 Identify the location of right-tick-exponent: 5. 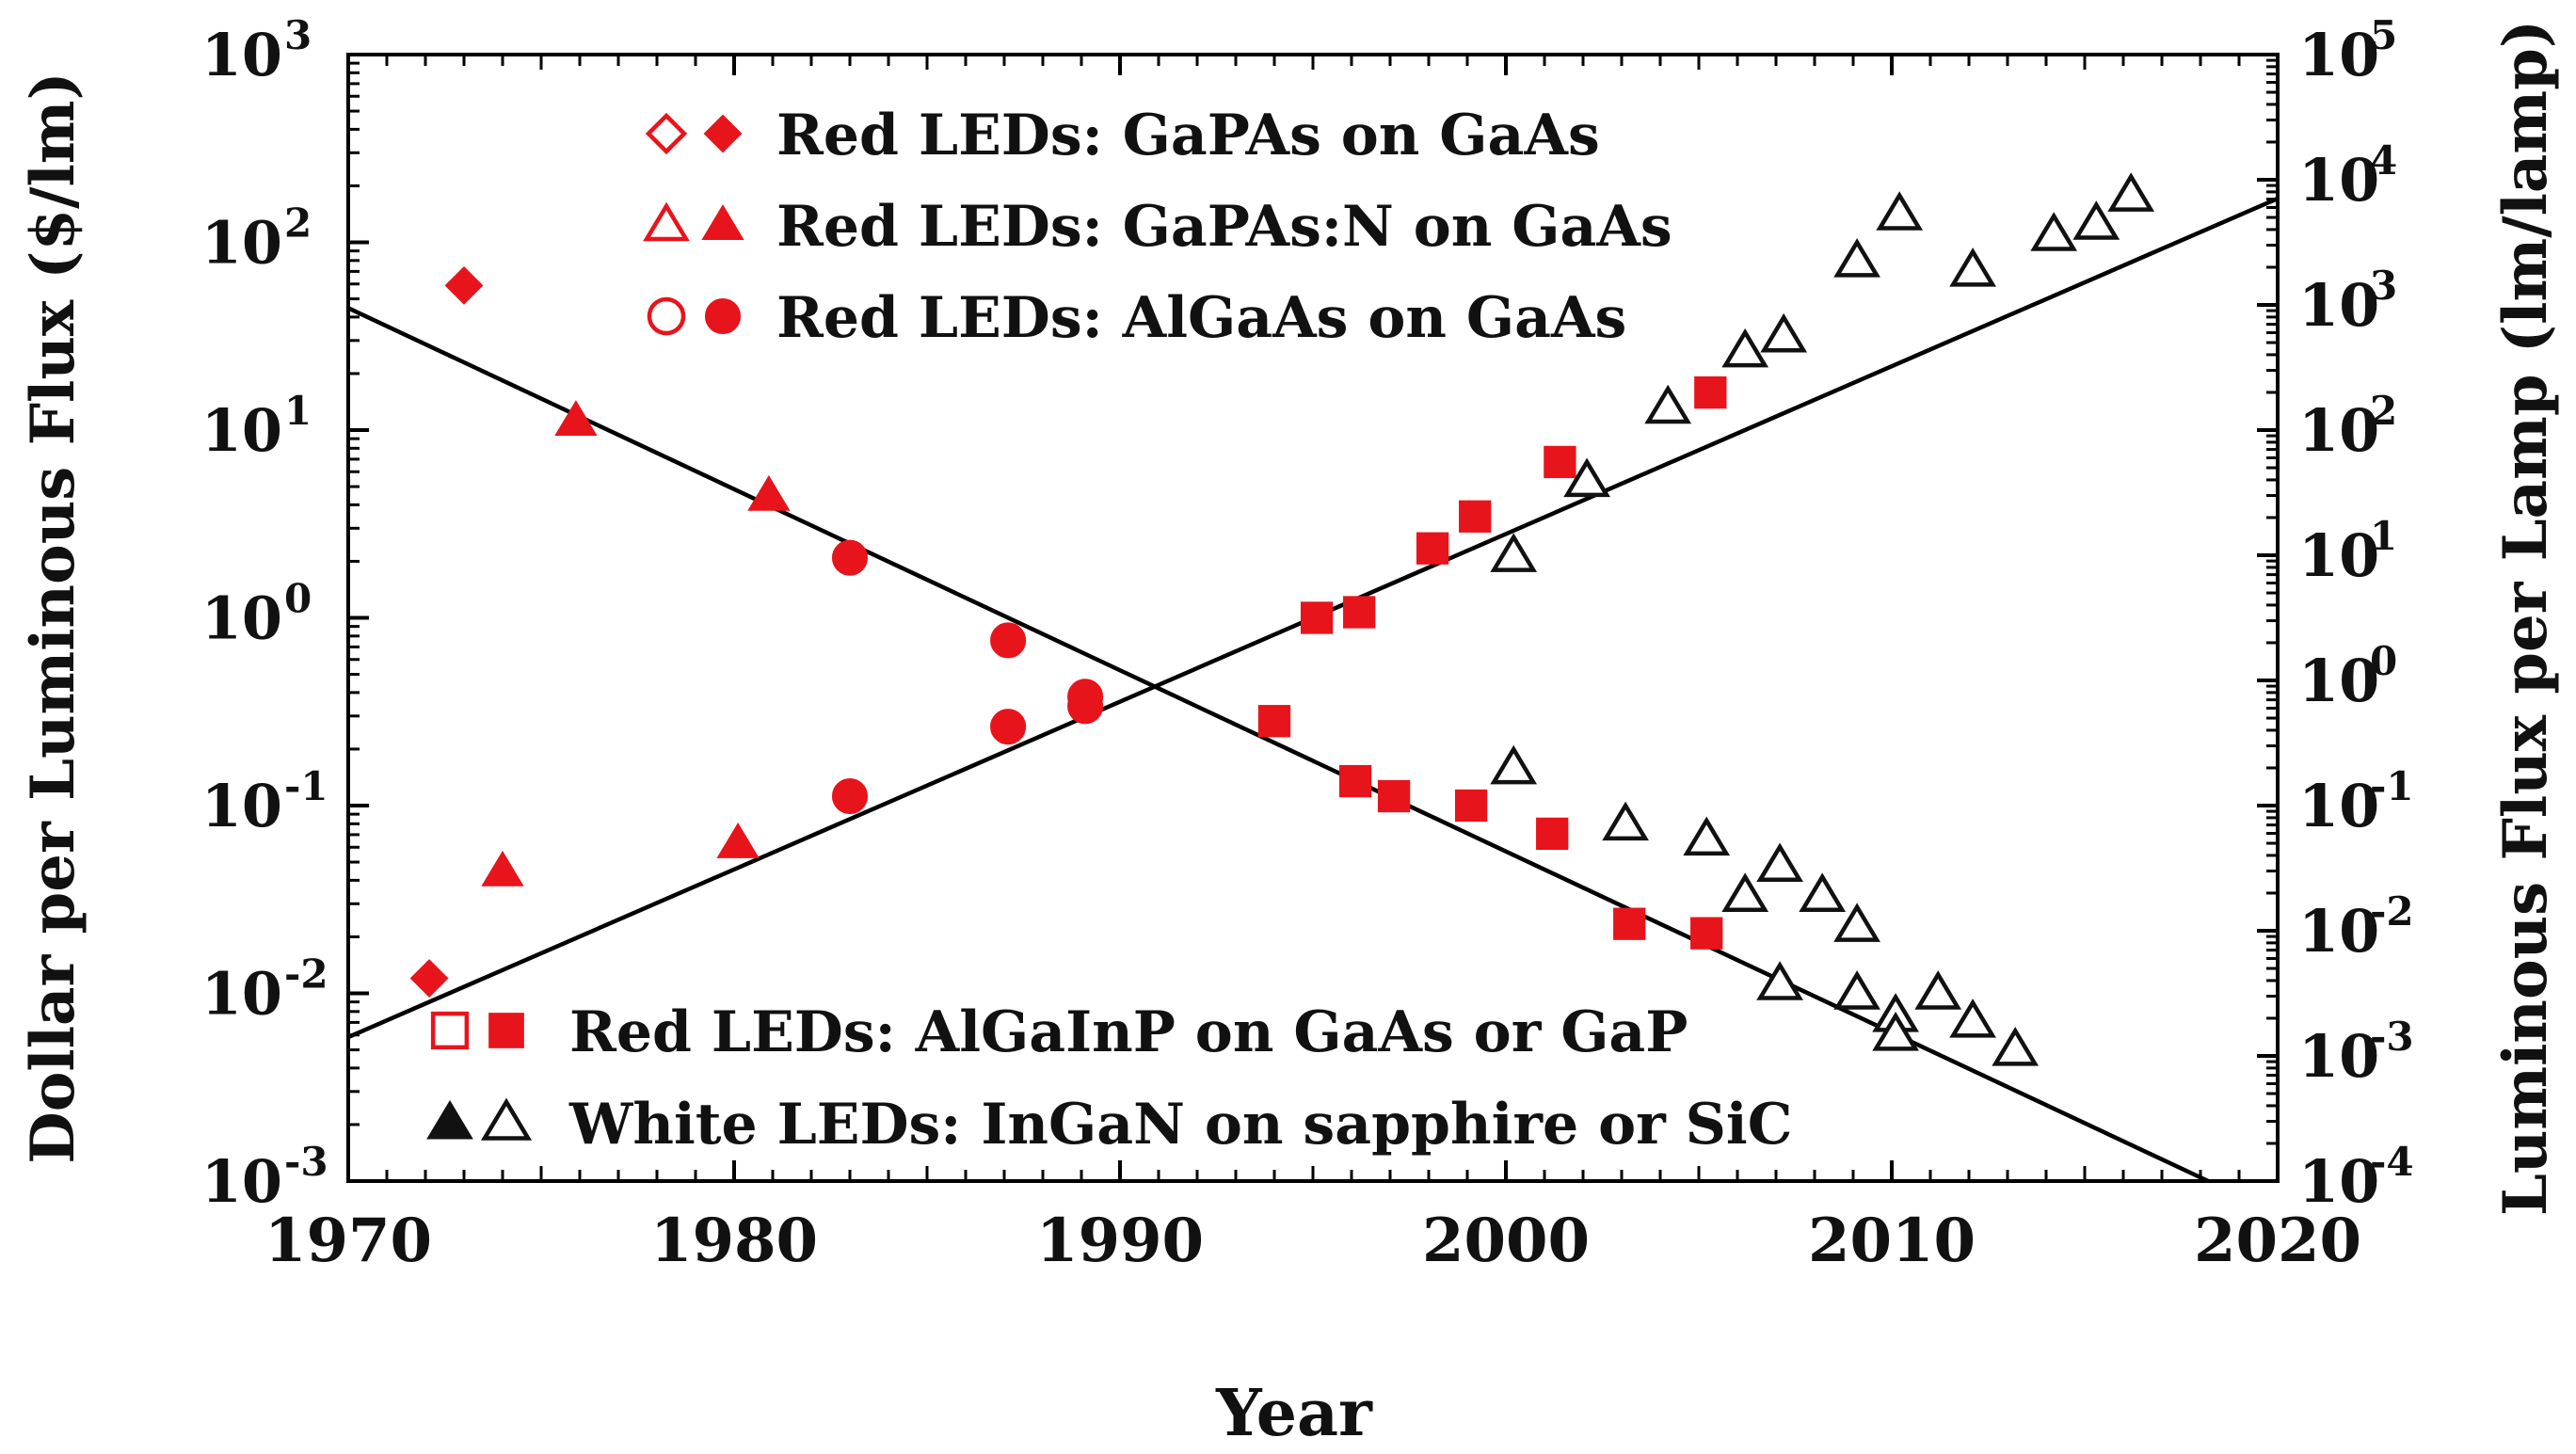
(2383, 35).